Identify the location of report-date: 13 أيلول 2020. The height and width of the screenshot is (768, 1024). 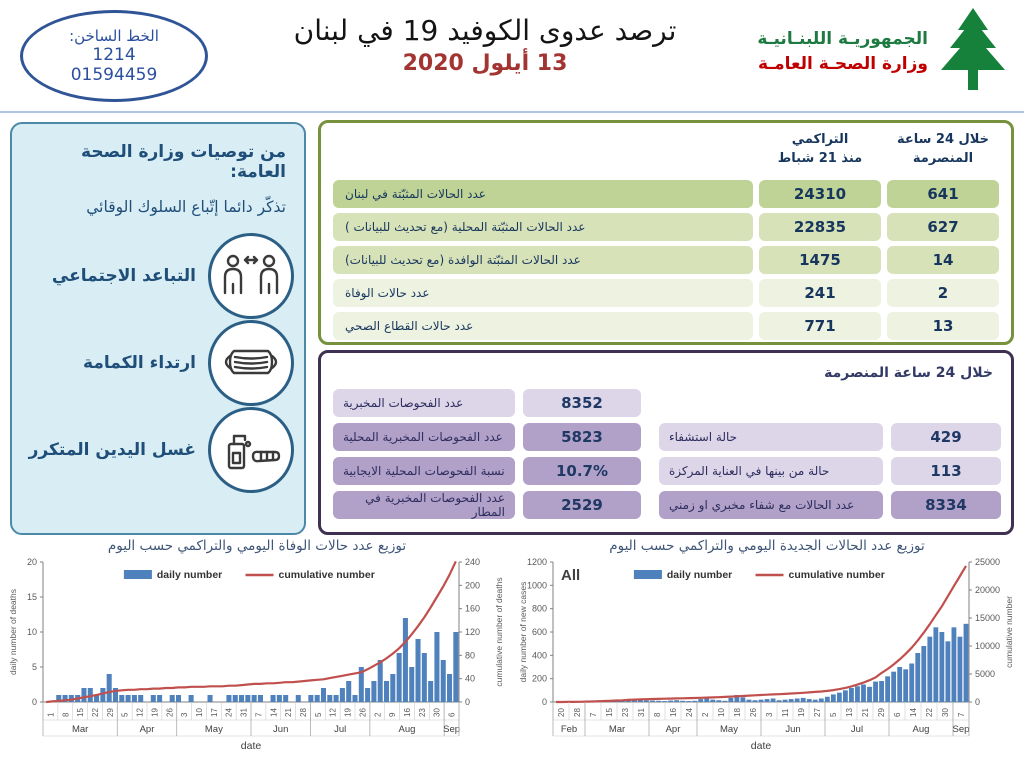
(485, 63).